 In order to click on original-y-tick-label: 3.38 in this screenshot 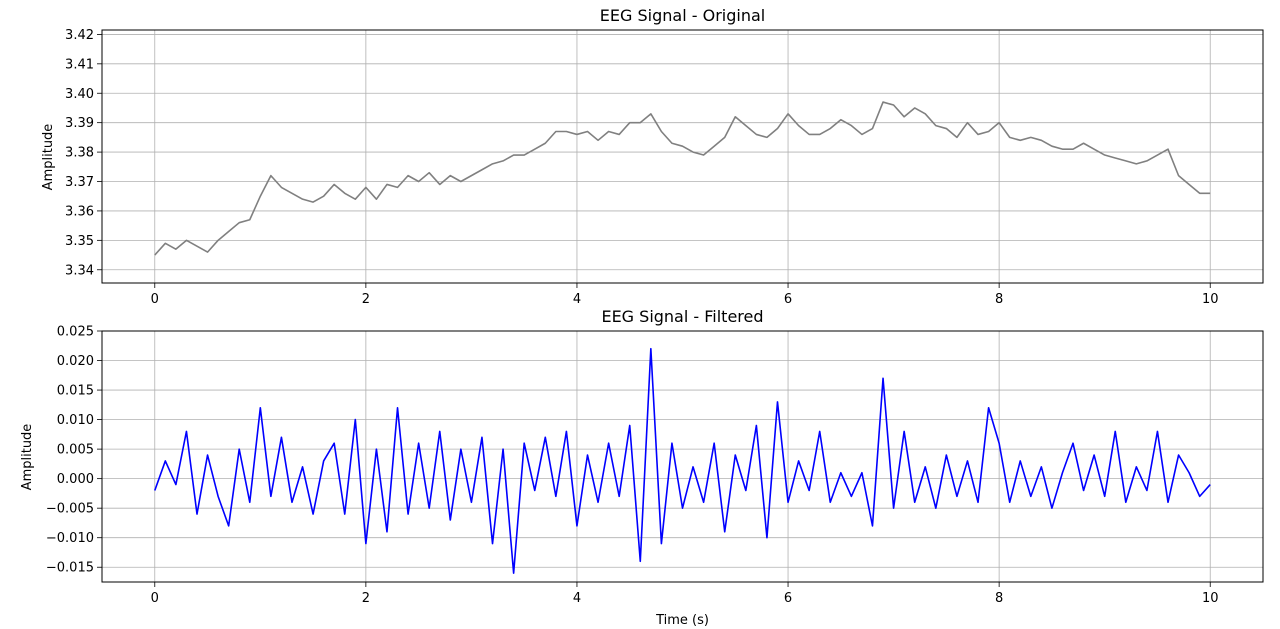, I will do `click(79, 153)`.